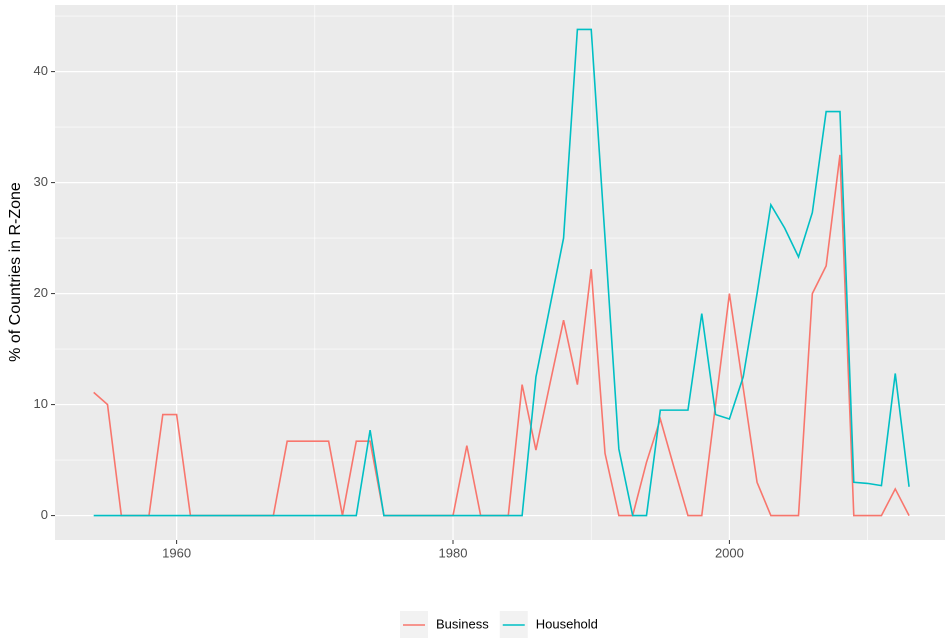  I want to click on legend-item: Household, so click(548, 625).